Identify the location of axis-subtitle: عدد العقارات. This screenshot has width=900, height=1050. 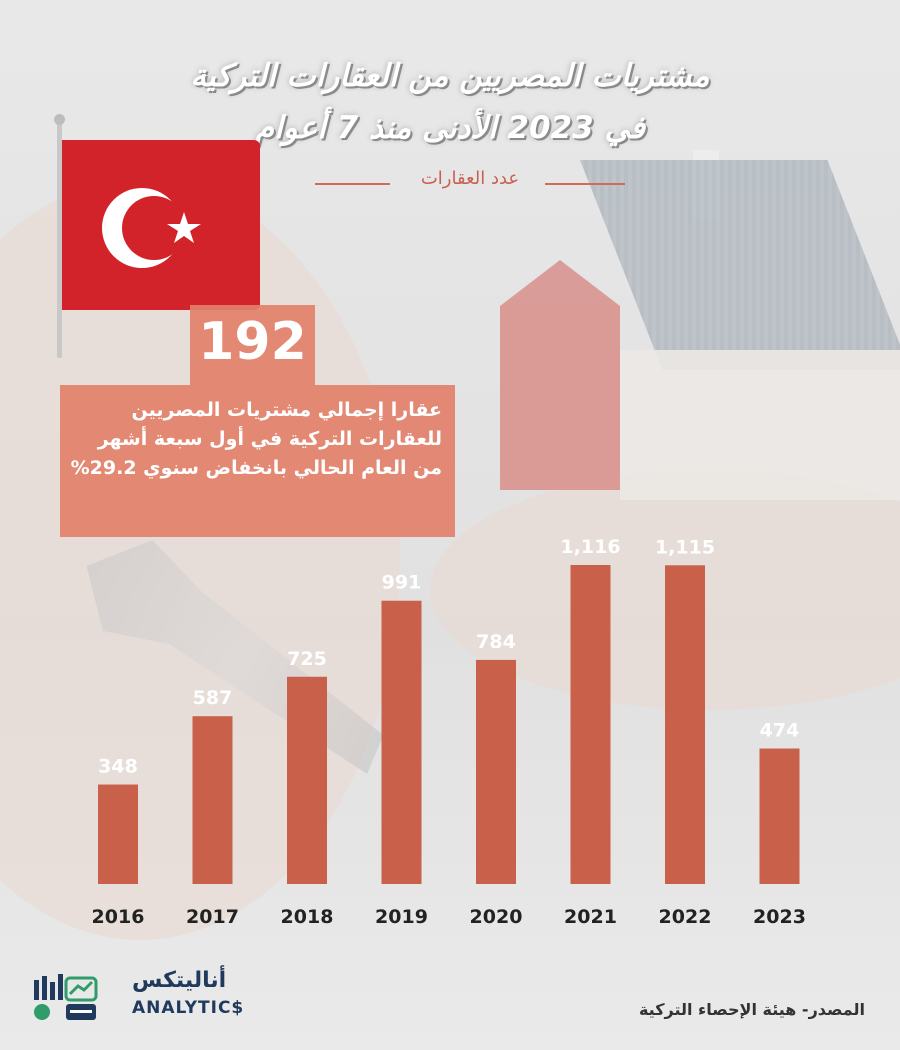
(470, 180).